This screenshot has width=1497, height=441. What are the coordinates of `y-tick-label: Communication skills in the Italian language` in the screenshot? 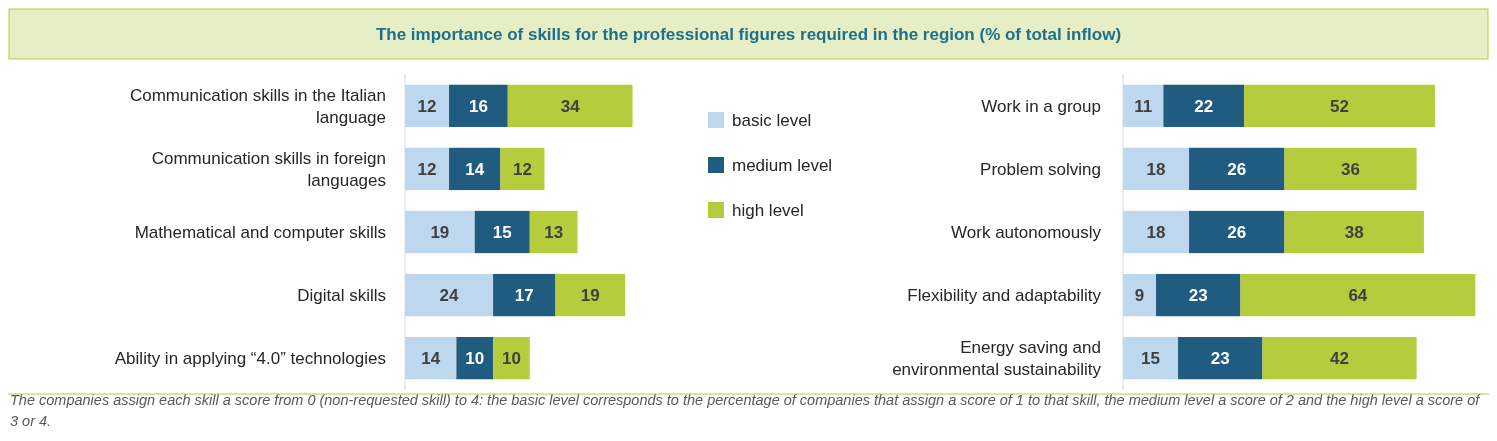 It's located at (257, 106).